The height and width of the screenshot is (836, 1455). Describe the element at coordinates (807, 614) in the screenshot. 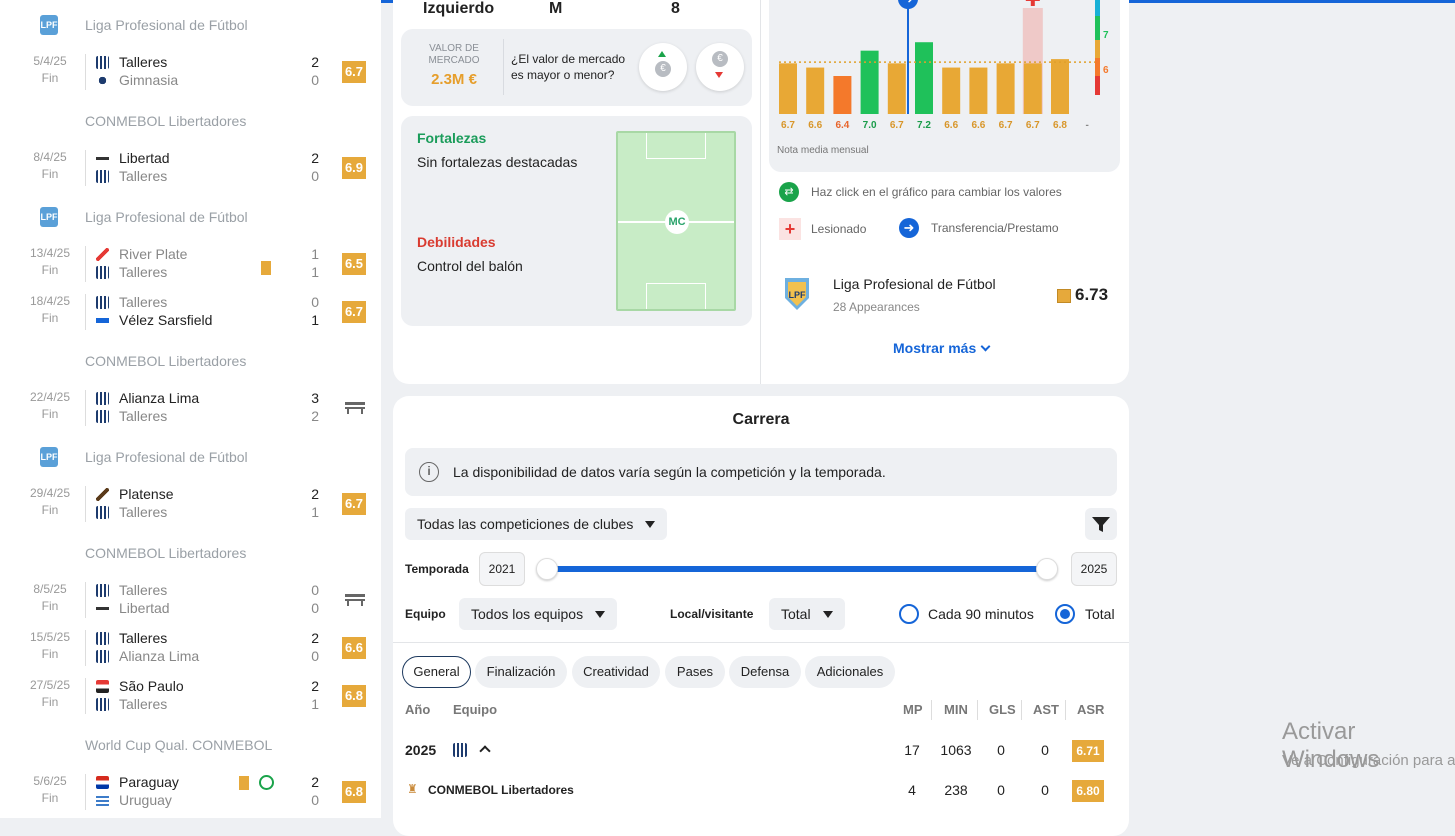

I see `venue-select: Total` at that location.